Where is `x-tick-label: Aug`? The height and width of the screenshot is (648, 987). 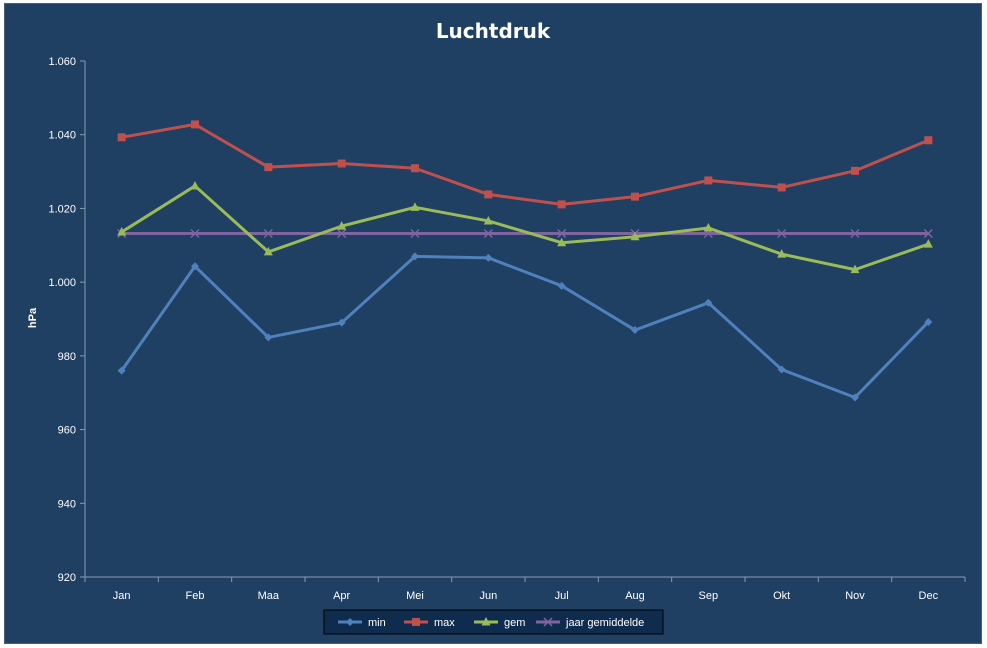
x-tick-label: Aug is located at coordinates (635, 596).